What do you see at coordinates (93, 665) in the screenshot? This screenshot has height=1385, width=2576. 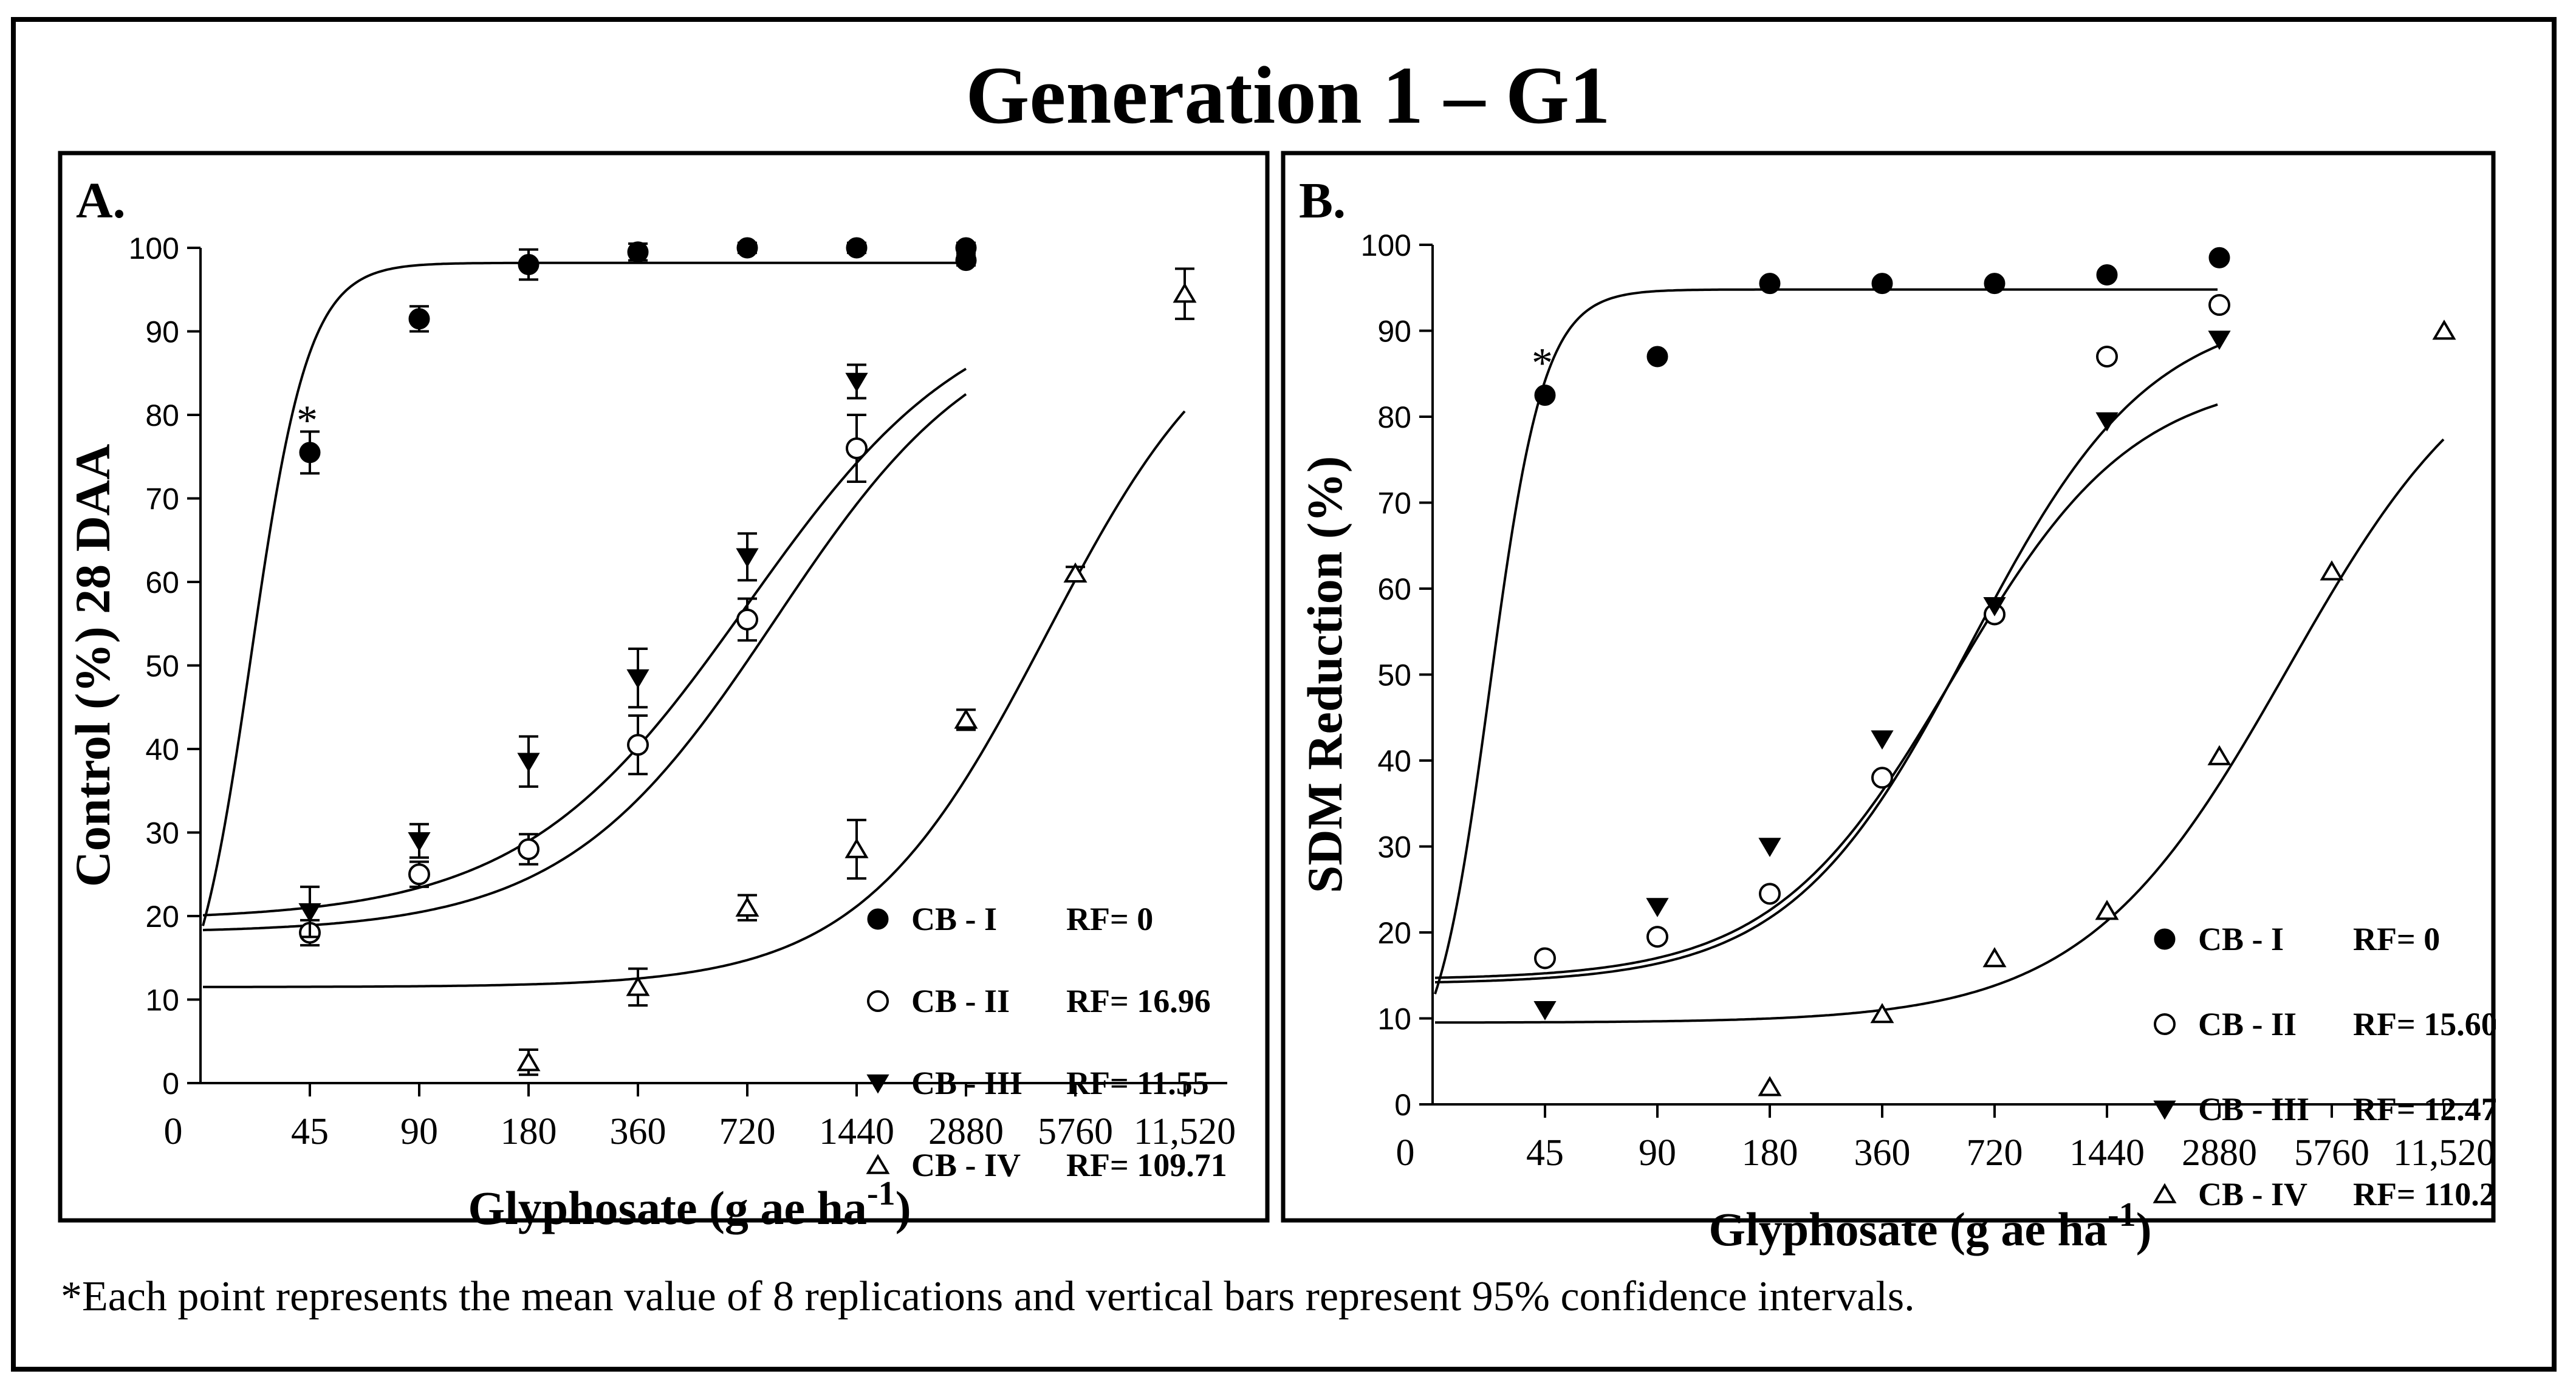 I see `y-axis-title: Control (%) 28 DAA` at bounding box center [93, 665].